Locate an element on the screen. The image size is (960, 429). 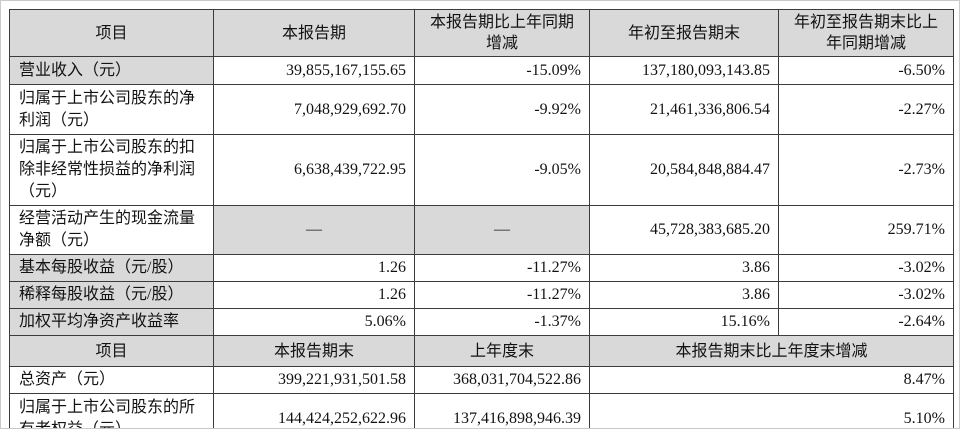
row-diluted-eps: 稀释每股收益（元/股） 1.26 -11.27% 3.86 -3.02% is located at coordinates (481, 295).